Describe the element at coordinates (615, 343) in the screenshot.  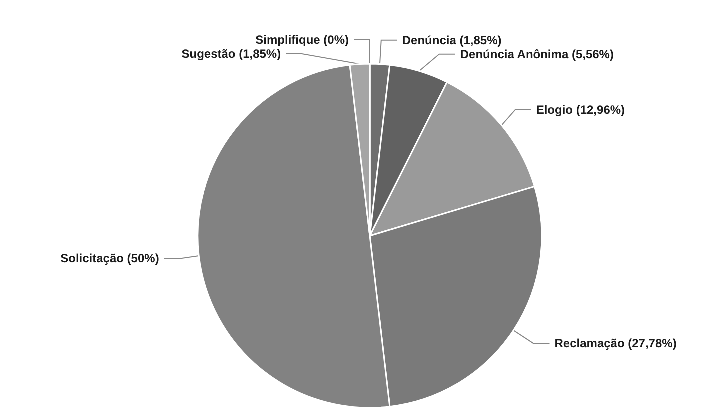
I see `slice-label: Reclamação (27,78%)` at that location.